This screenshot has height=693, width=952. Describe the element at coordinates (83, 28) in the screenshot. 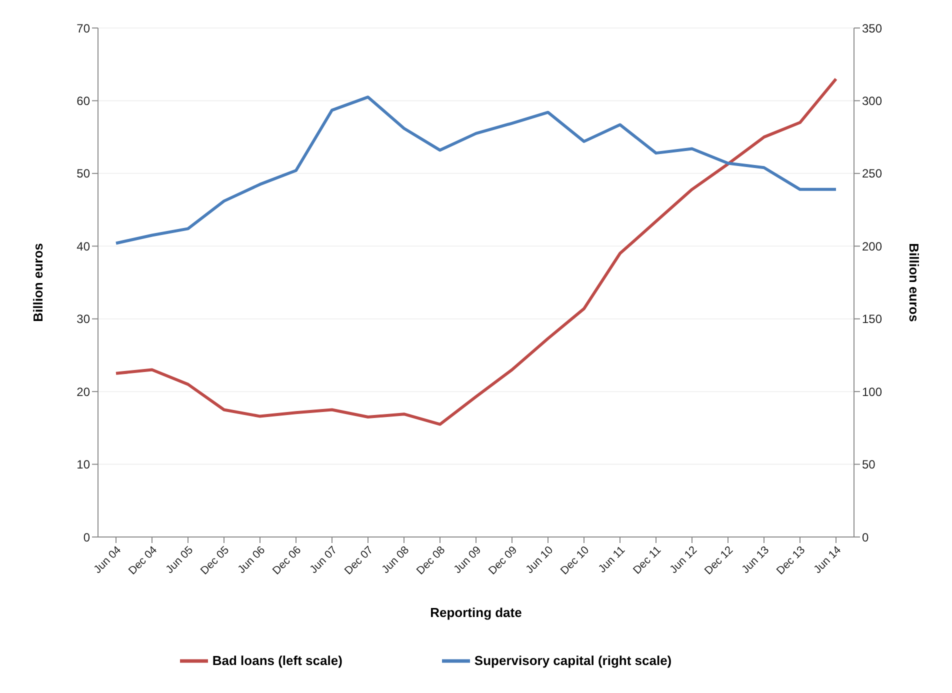

I see `y-tick-label: 70` at that location.